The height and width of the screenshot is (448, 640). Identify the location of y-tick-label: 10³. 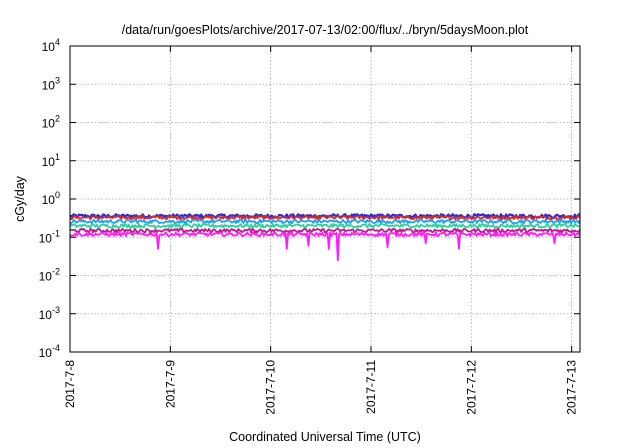
(51, 83).